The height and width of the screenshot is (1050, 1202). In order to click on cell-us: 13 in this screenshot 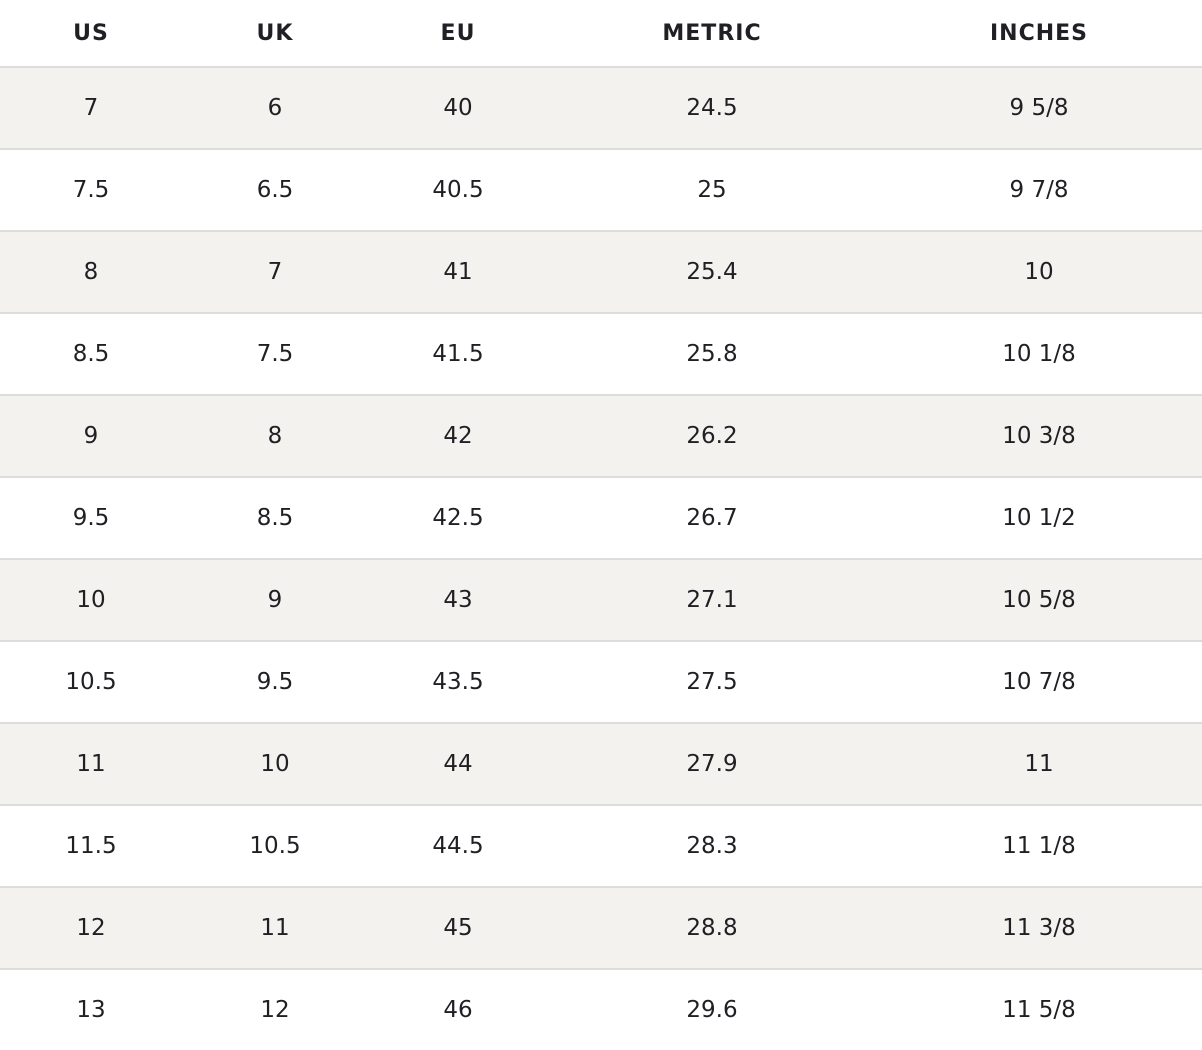, I will do `click(91, 1009)`.